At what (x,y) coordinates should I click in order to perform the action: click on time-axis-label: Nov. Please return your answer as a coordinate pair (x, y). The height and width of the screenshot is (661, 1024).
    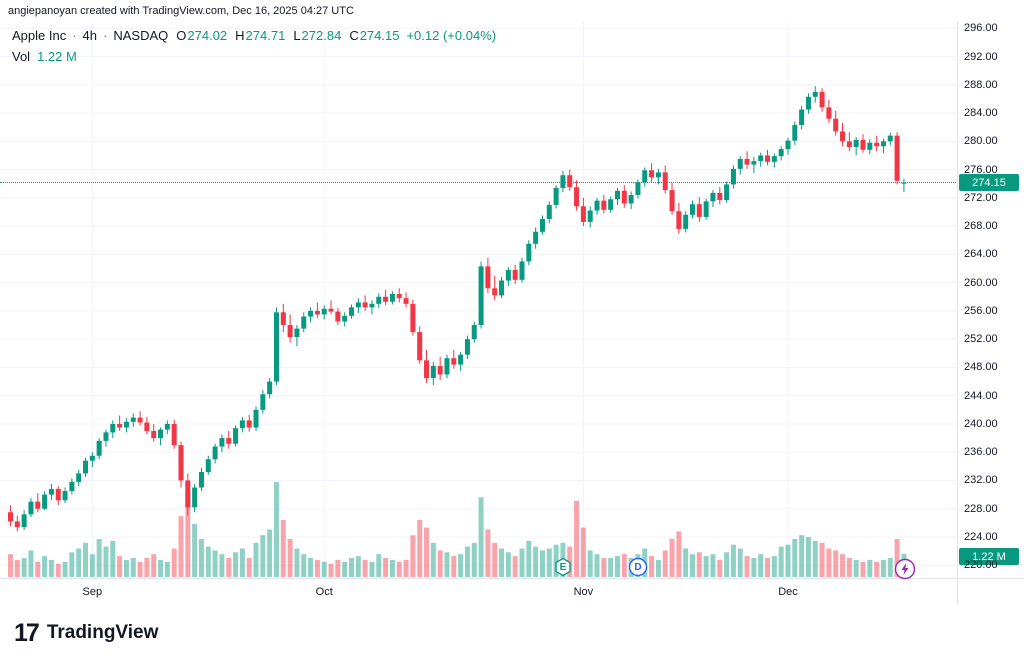
    Looking at the image, I should click on (583, 592).